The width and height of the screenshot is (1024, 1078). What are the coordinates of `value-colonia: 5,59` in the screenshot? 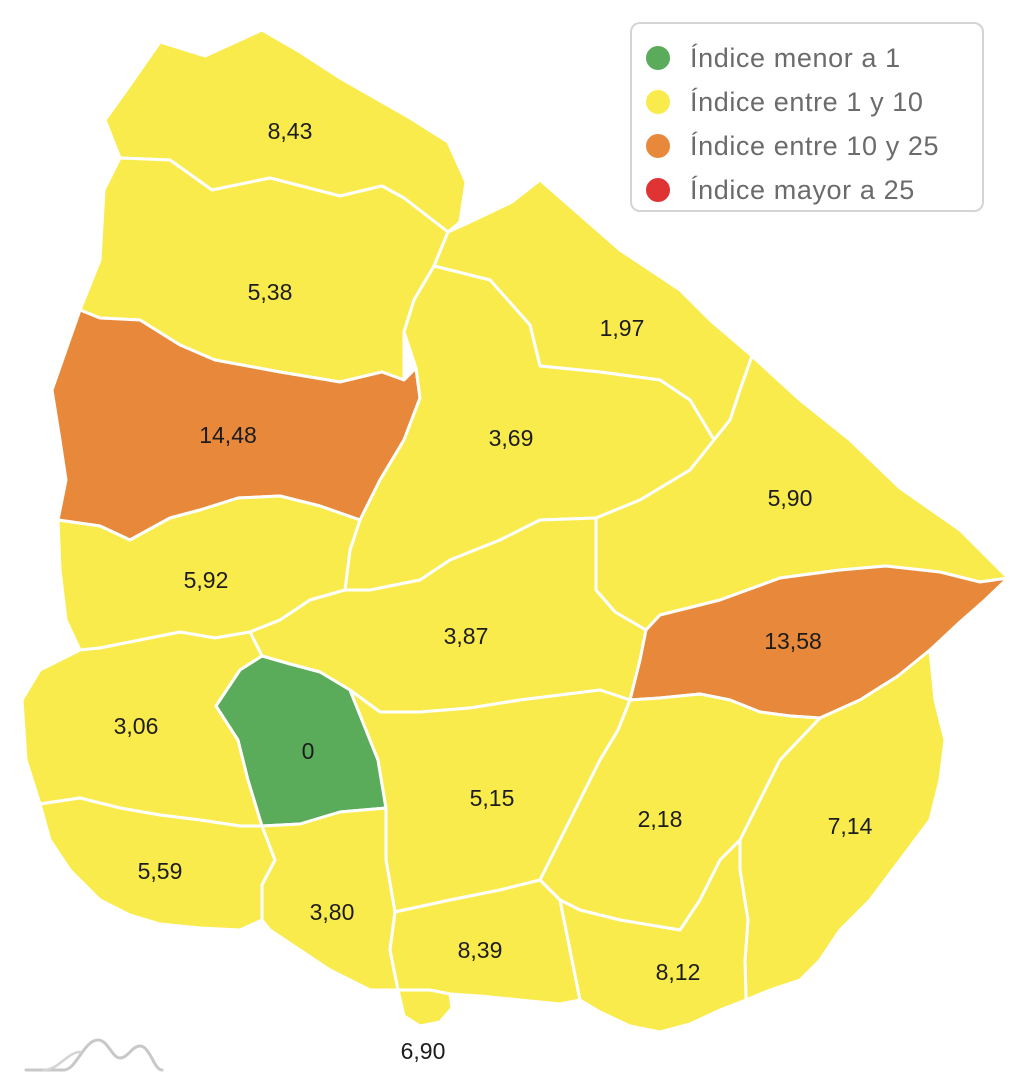 It's located at (160, 871).